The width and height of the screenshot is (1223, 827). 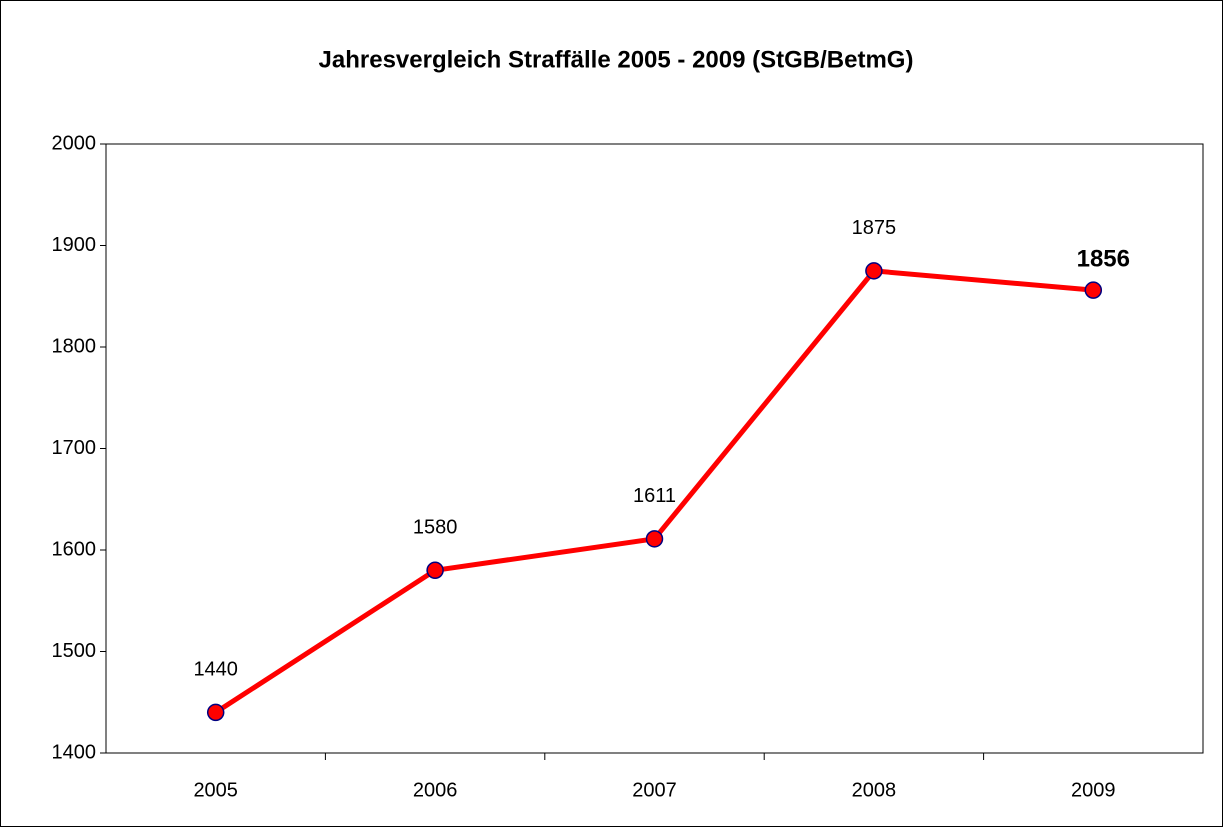 I want to click on data-label: 1856, so click(x=1103, y=259).